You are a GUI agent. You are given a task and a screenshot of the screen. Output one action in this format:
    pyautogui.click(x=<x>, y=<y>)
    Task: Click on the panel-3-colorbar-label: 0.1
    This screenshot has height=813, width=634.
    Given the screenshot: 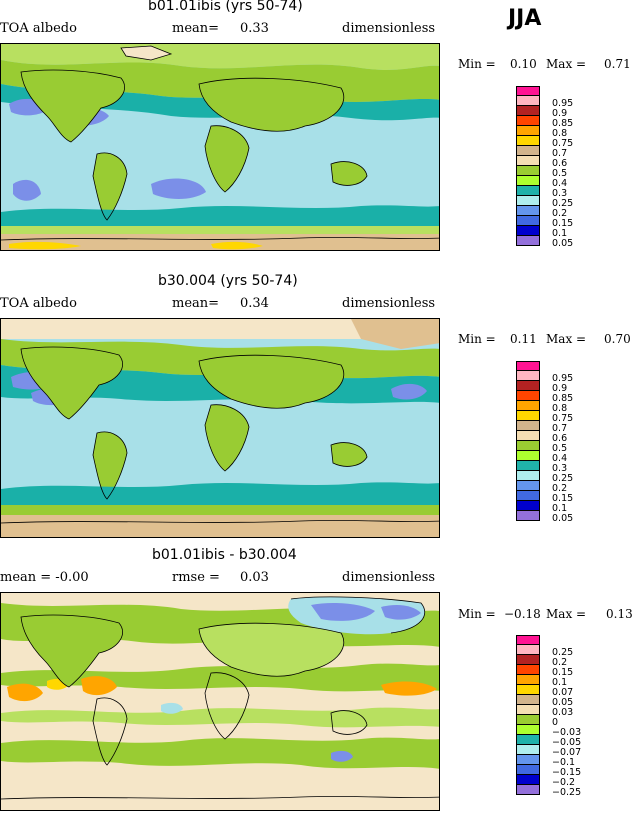 What is the action you would take?
    pyautogui.click(x=560, y=682)
    